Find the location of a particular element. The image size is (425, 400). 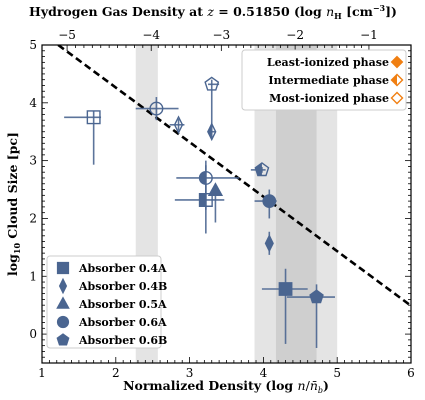

y-tick-label: 2 is located at coordinates (33, 218).